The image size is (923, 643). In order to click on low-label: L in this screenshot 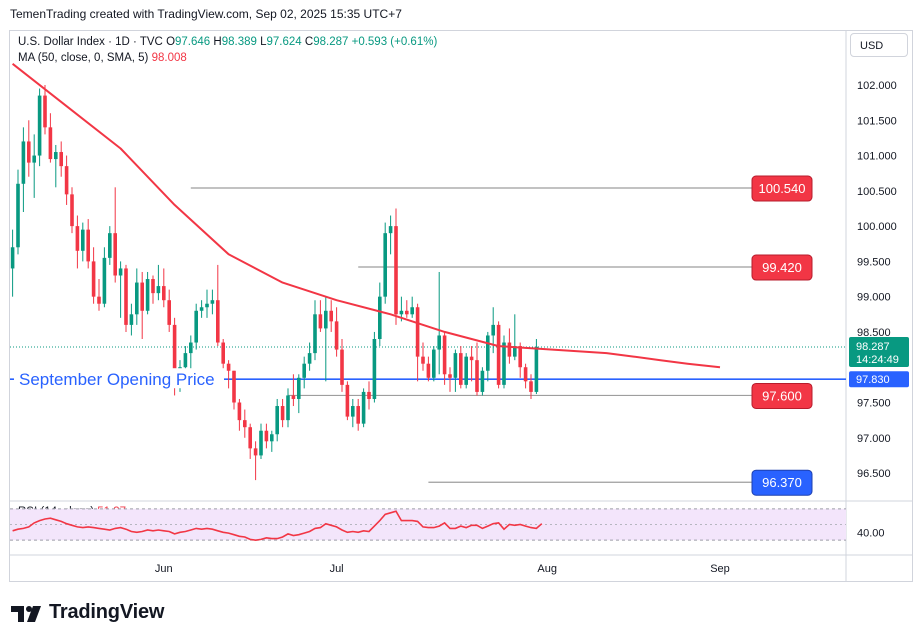, I will do `click(263, 42)`.